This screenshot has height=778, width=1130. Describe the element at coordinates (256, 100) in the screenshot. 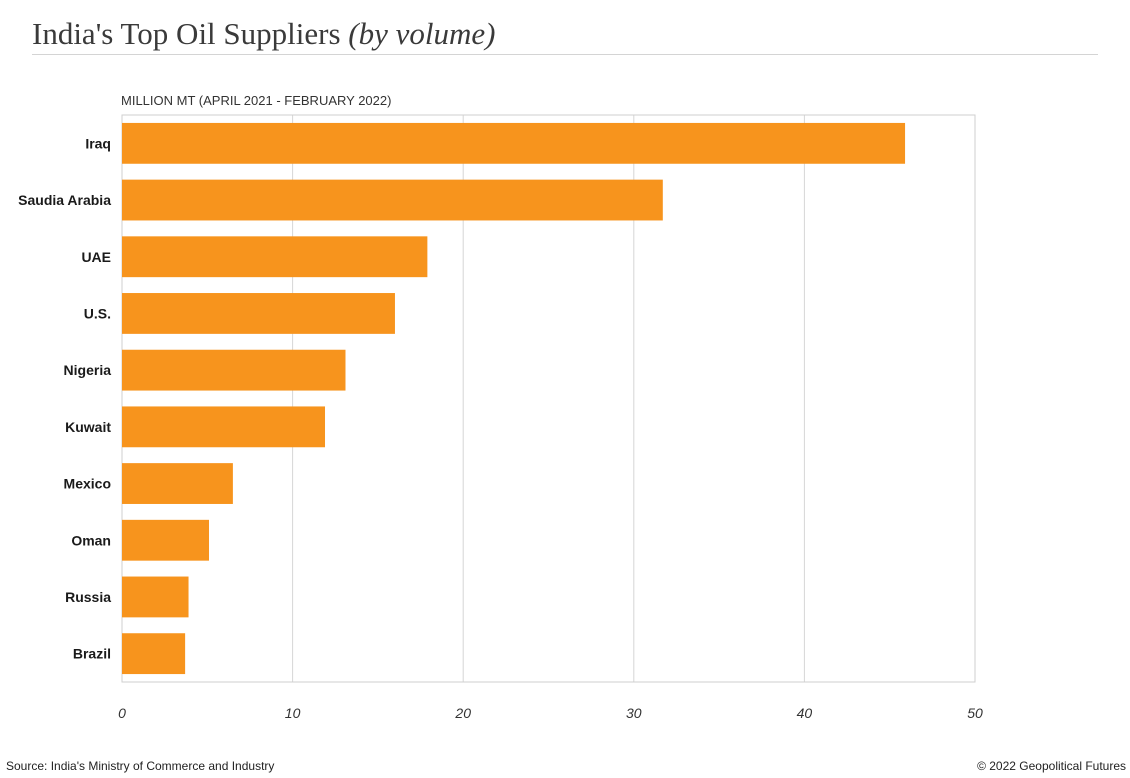

I see `unit-label: MILLION MT (APRIL 2021 - FEBRUARY 2022)` at that location.